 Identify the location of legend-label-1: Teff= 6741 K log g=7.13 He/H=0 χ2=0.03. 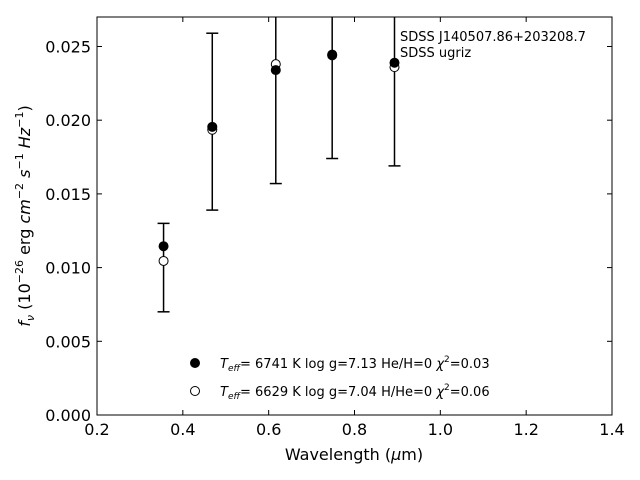
(355, 364).